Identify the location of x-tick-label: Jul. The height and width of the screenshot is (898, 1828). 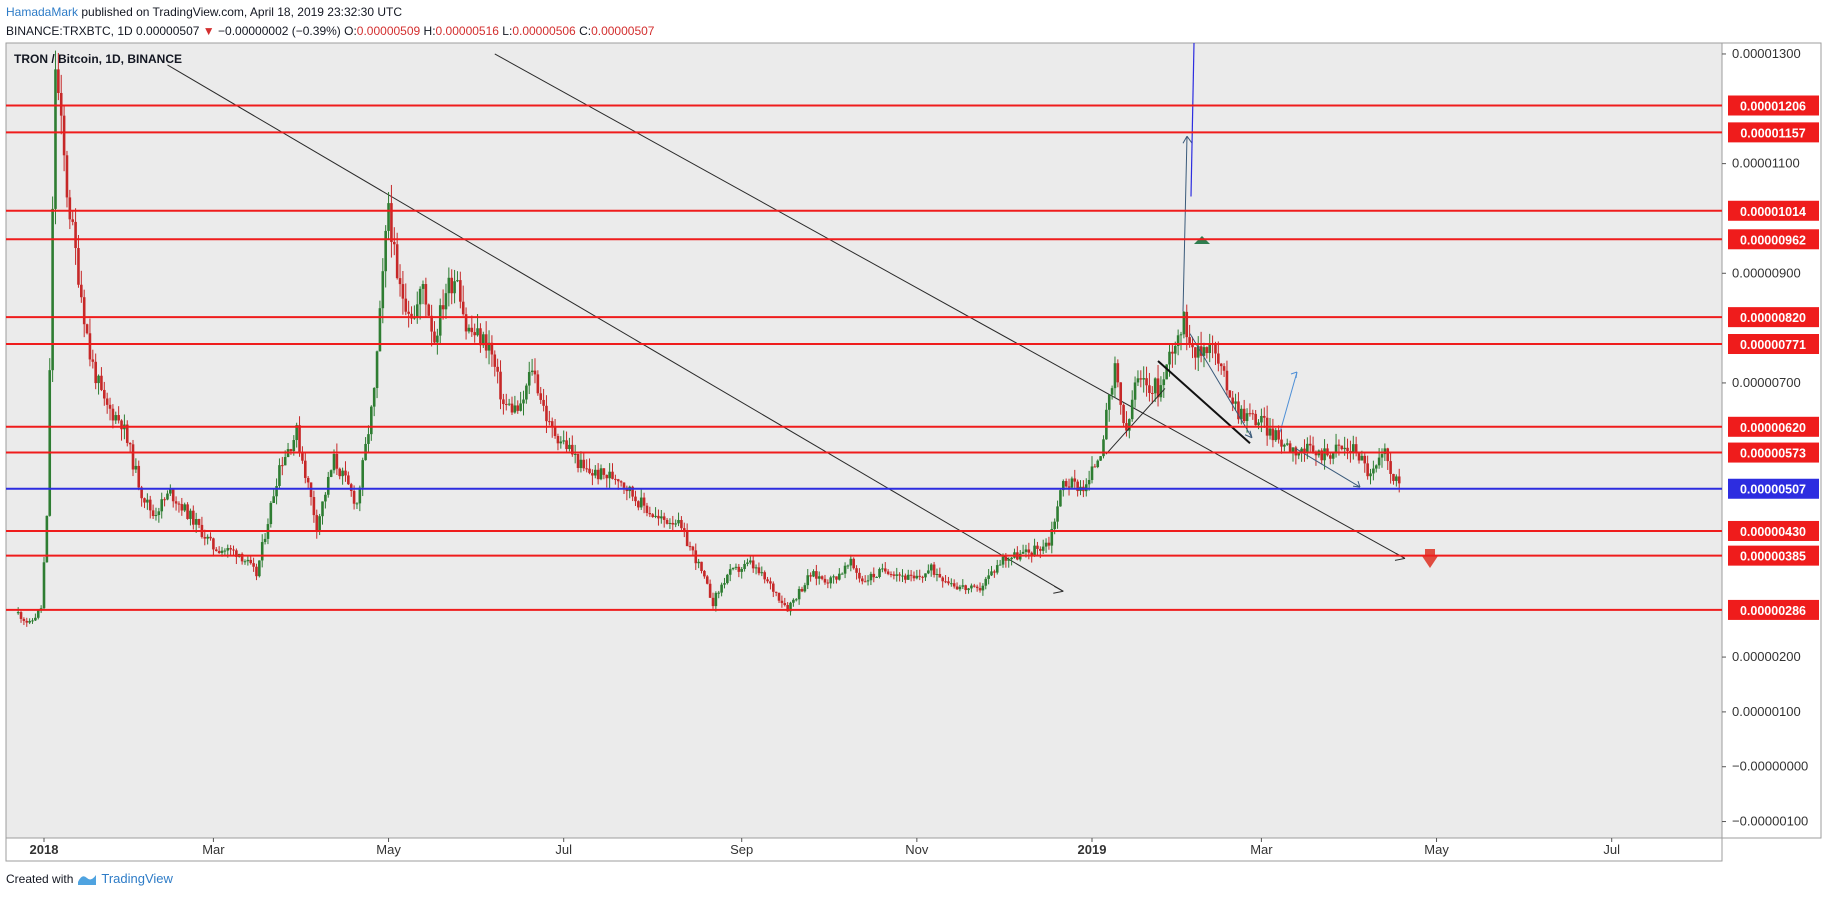
(563, 849).